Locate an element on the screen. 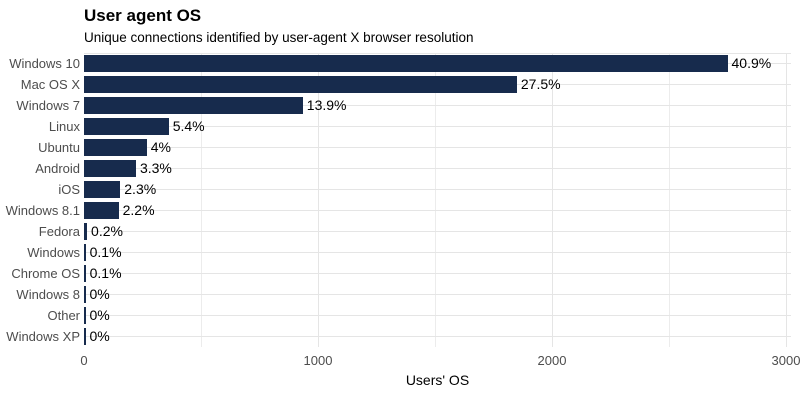  x-tick-label: 3000 is located at coordinates (785, 360).